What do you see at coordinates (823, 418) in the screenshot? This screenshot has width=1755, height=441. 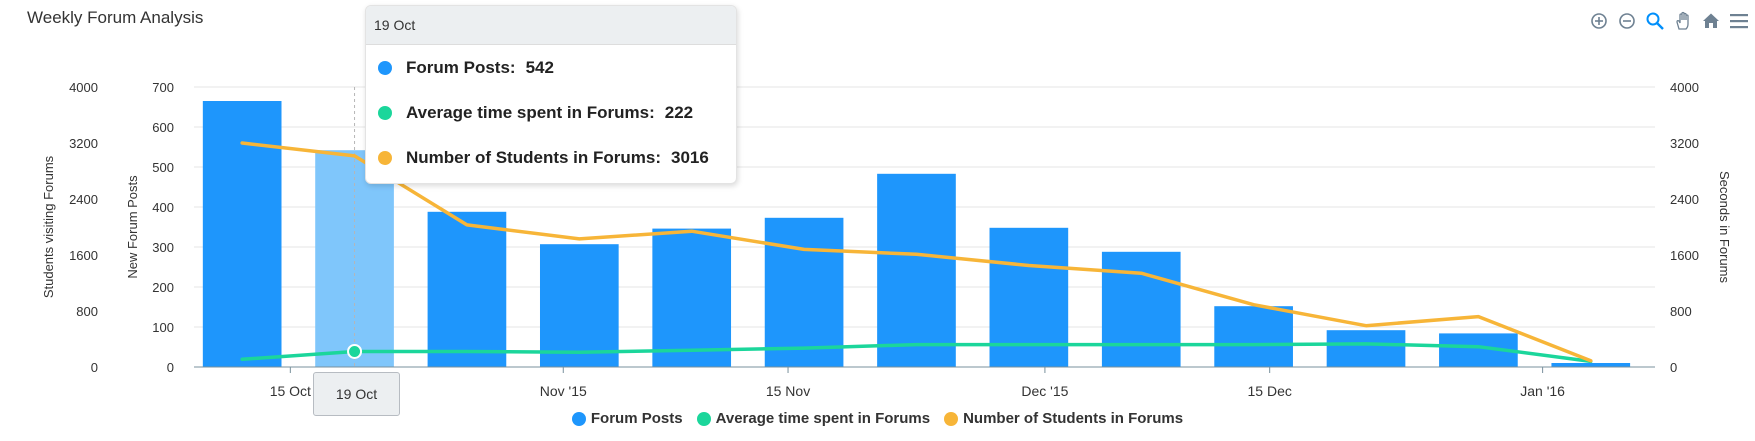 I see `legend-label: Average time spent in Forums` at bounding box center [823, 418].